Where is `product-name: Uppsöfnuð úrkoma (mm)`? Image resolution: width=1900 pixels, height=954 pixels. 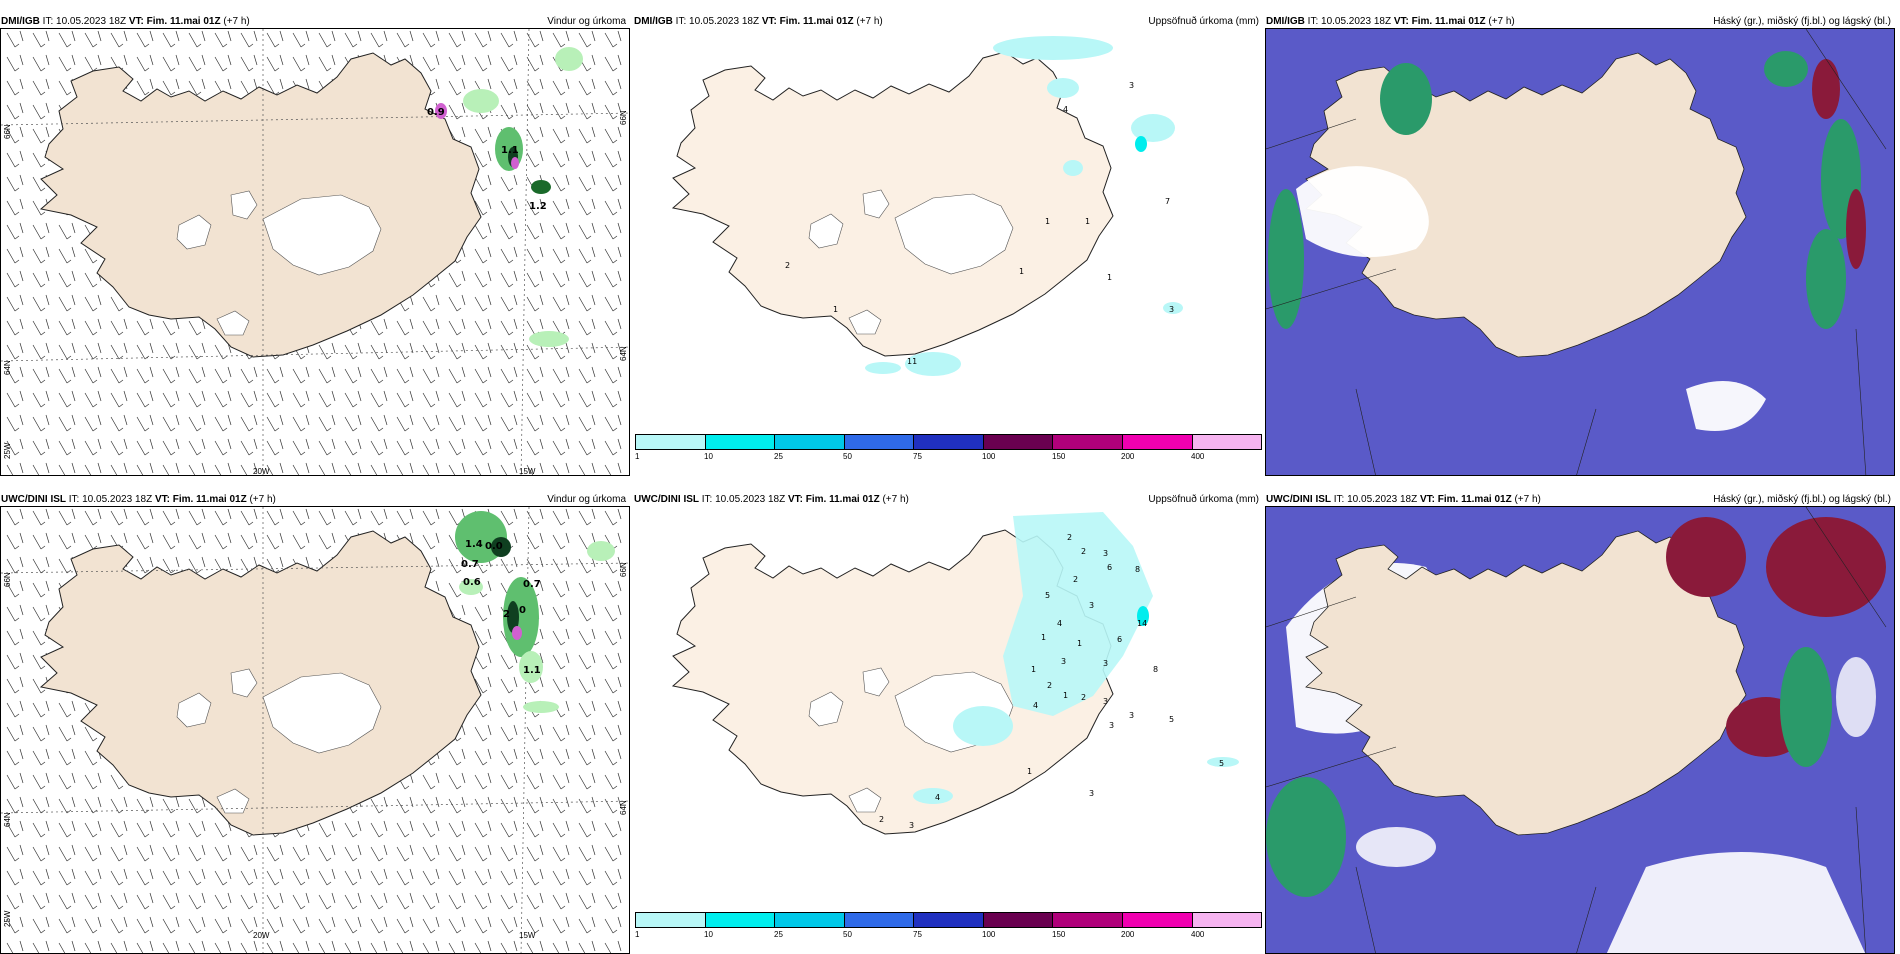 product-name: Uppsöfnuð úrkoma (mm) is located at coordinates (1203, 499).